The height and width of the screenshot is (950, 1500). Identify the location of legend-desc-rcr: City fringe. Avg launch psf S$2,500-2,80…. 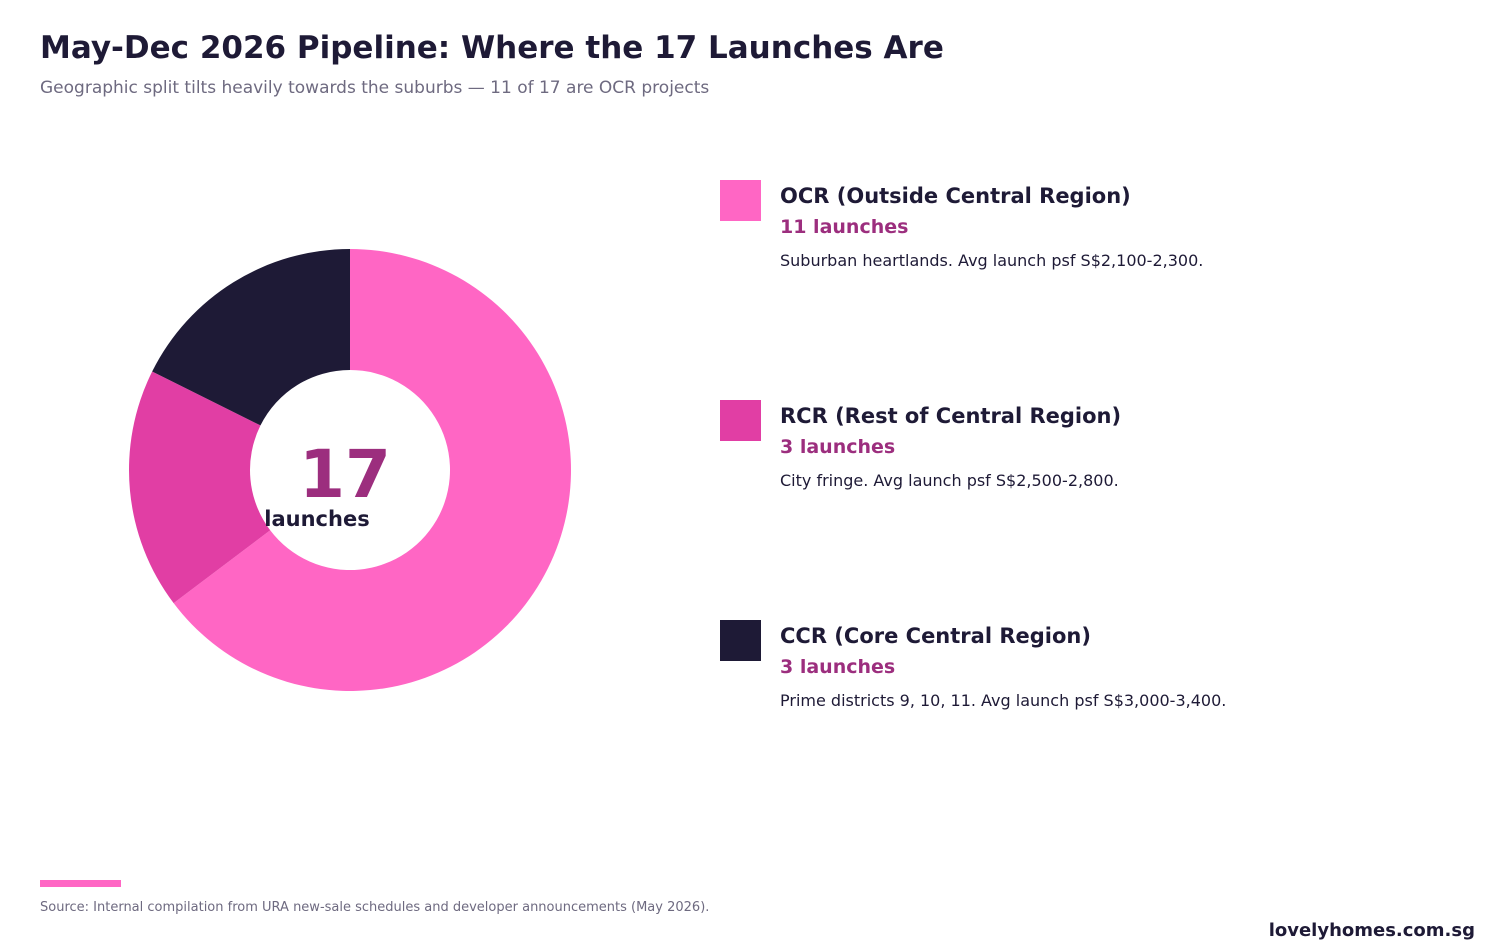
(949, 480).